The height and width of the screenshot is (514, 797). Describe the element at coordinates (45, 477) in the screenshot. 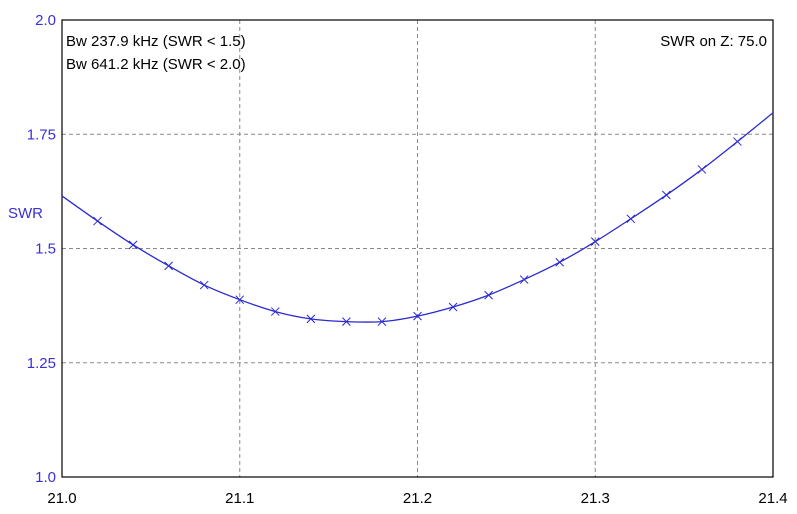

I see `y-tick-label: 1.0` at that location.